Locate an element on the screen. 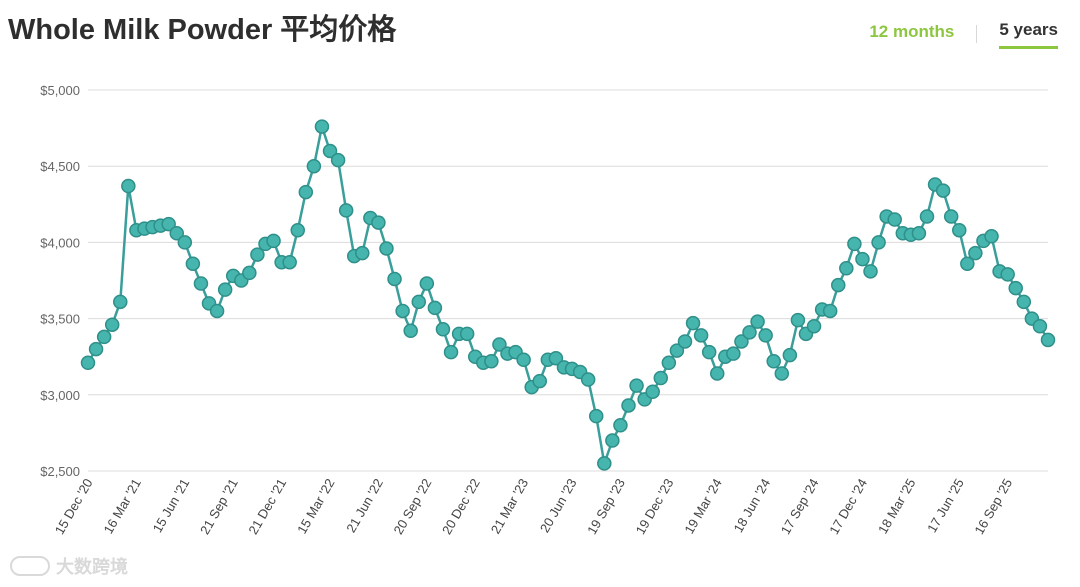 The width and height of the screenshot is (1080, 587). x-tick-label: 15 Jun '21 is located at coordinates (171, 505).